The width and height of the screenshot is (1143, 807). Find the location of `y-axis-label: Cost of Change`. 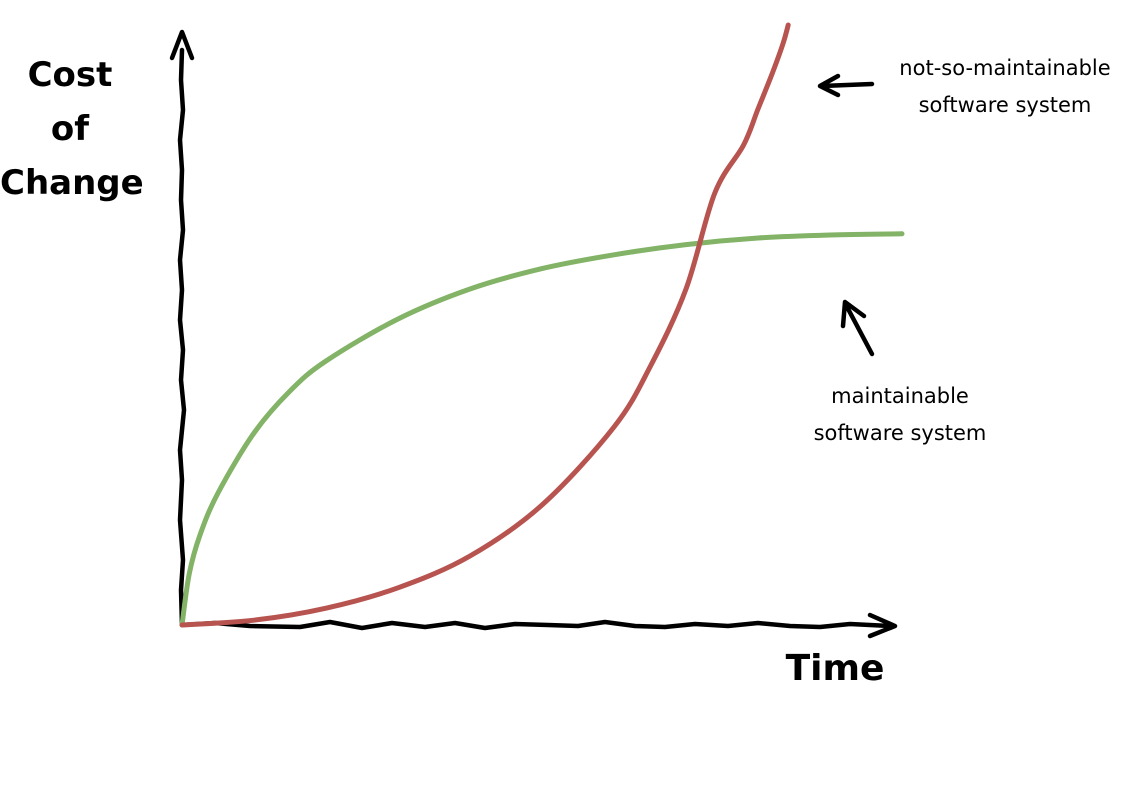

y-axis-label: Cost of Change is located at coordinates (72, 129).